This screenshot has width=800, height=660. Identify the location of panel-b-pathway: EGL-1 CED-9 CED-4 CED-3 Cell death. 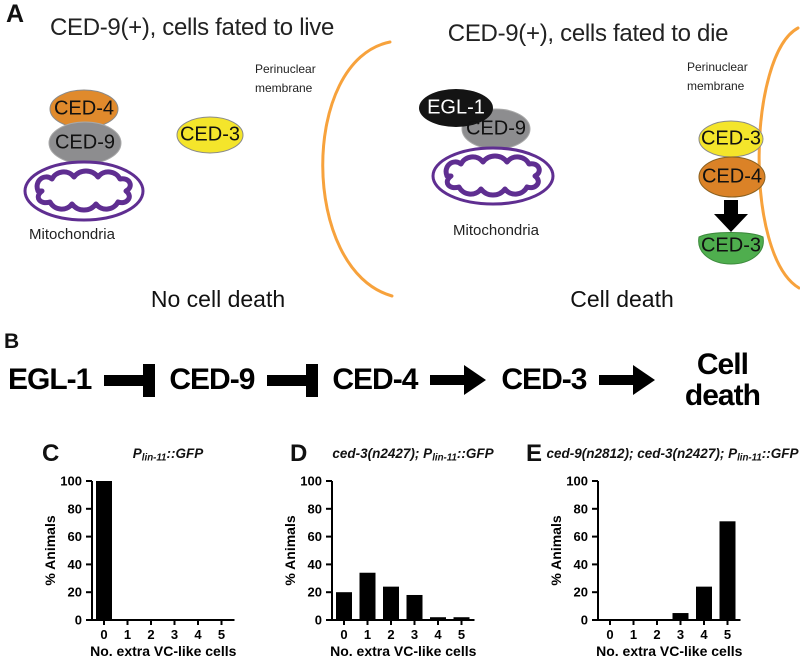
(391, 379).